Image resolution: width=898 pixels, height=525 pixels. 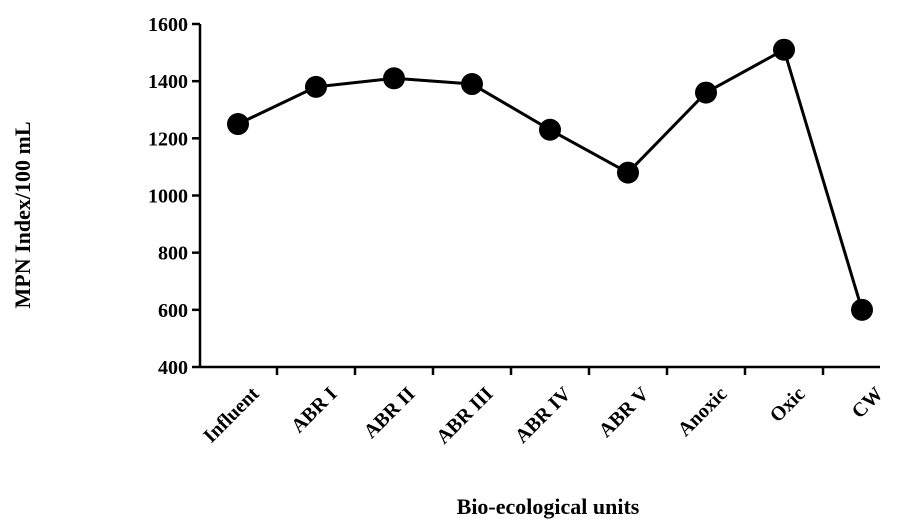 I want to click on y-tick-label: 1000, so click(x=168, y=197).